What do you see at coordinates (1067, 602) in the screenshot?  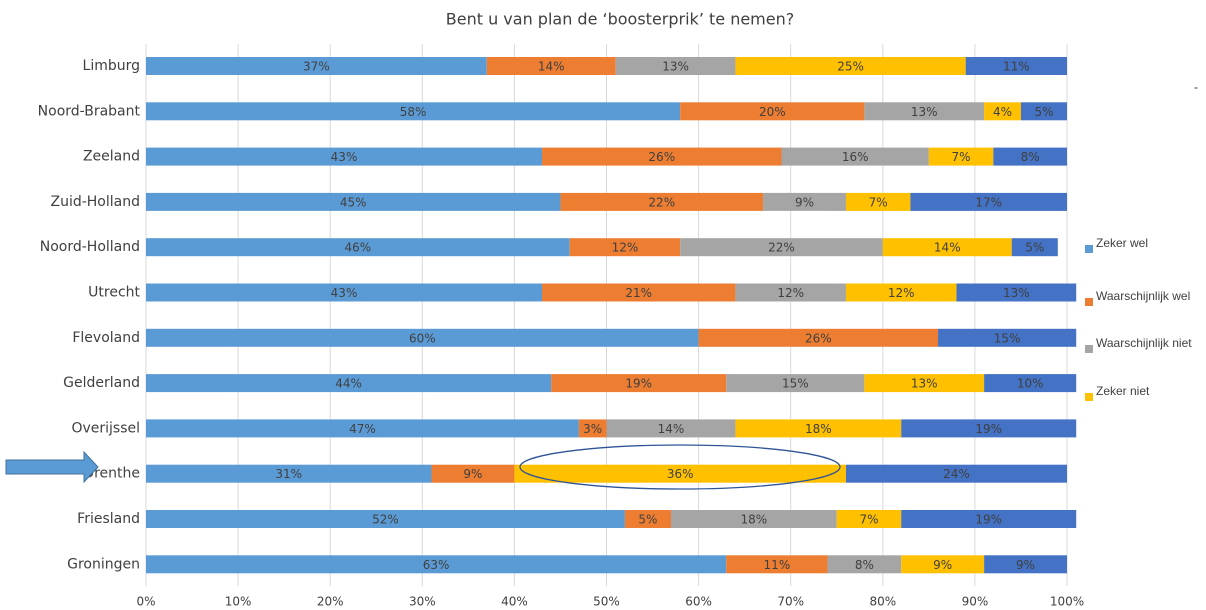 I see `x-tick-label: 100%` at bounding box center [1067, 602].